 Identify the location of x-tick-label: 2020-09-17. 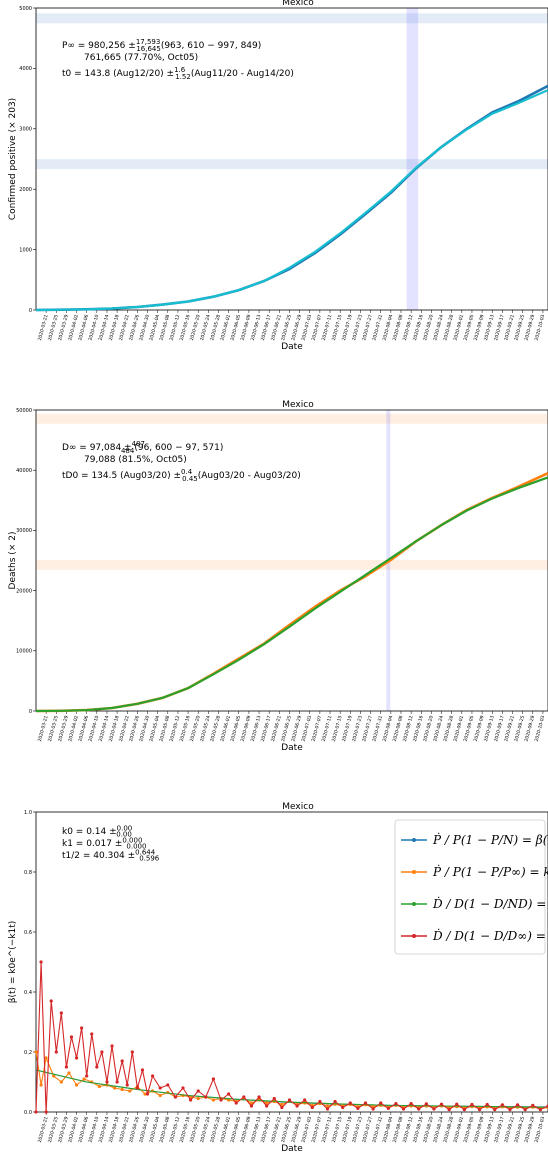
(499, 728).